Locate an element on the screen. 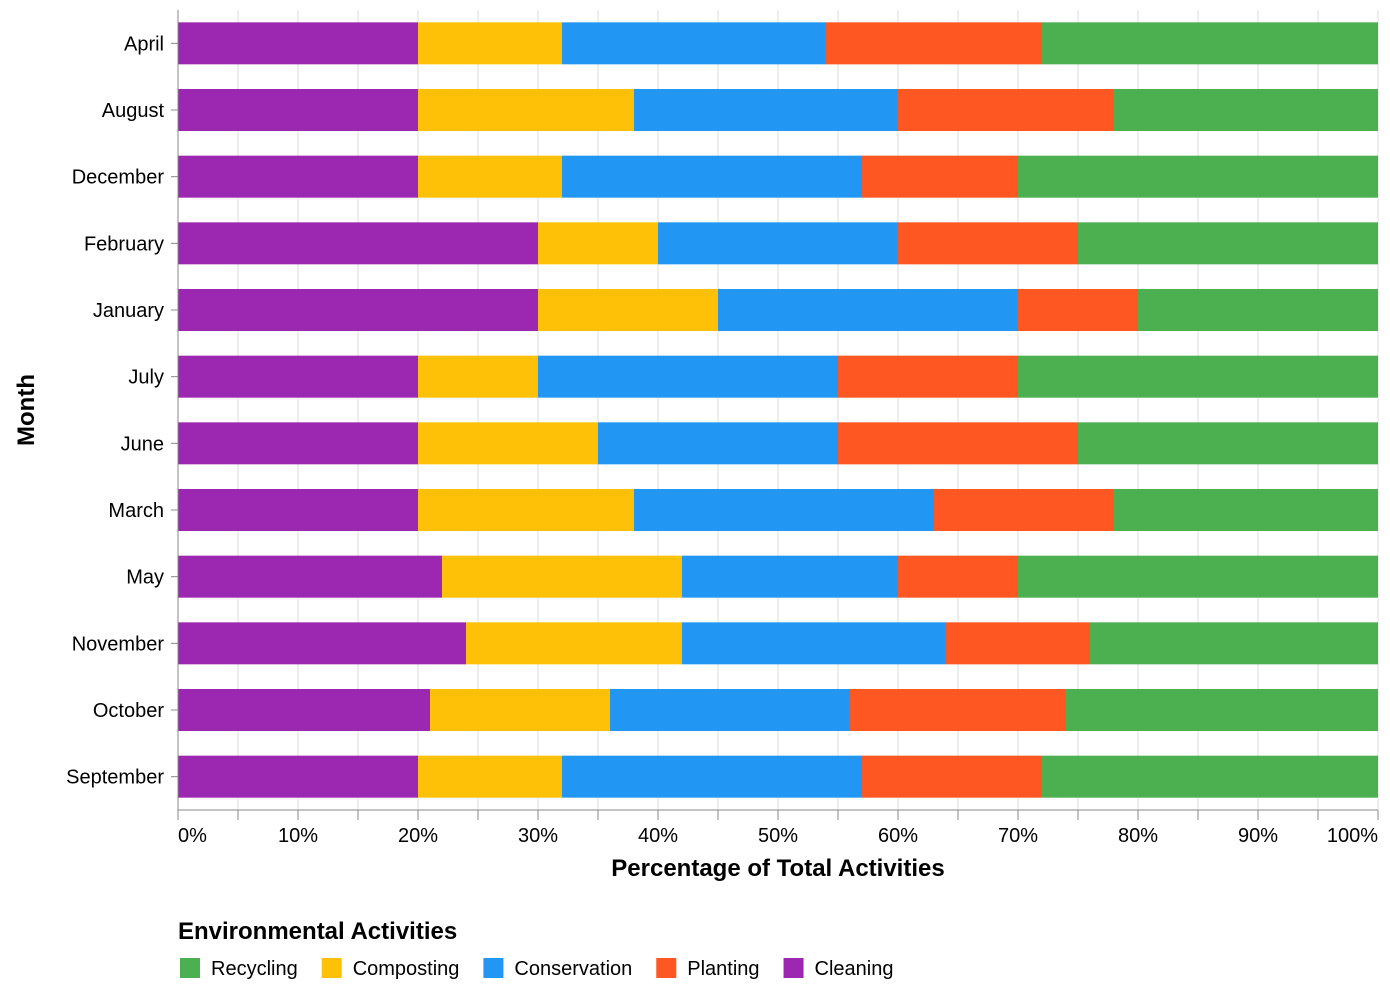 This screenshot has width=1390, height=990. x-tick-label: 80% is located at coordinates (1138, 836).